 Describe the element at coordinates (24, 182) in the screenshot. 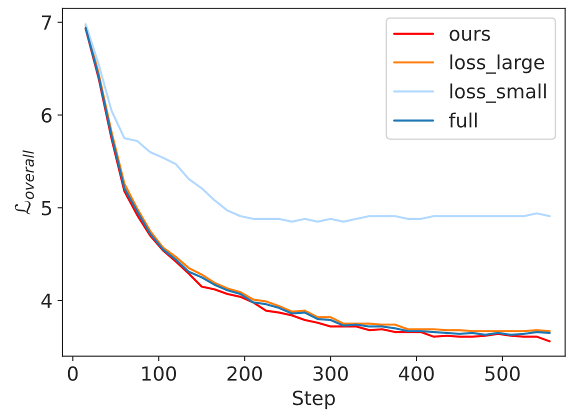

I see `y-axis-title: ℒ$_{overall}$` at that location.